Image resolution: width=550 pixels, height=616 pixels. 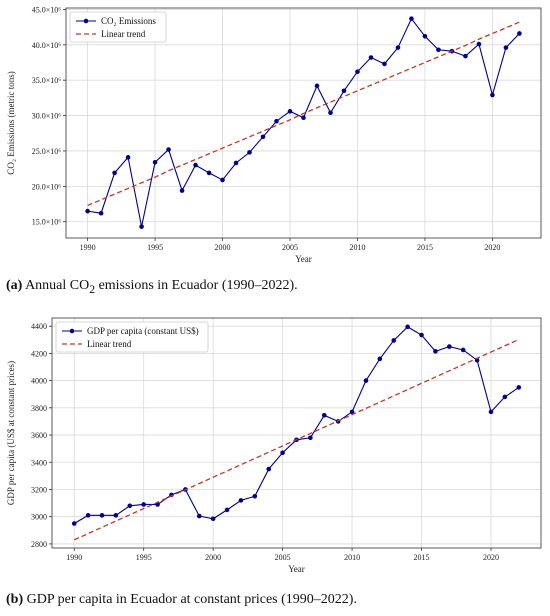 I want to click on legend-entry: GDP per capita (constant US$), so click(x=143, y=331).